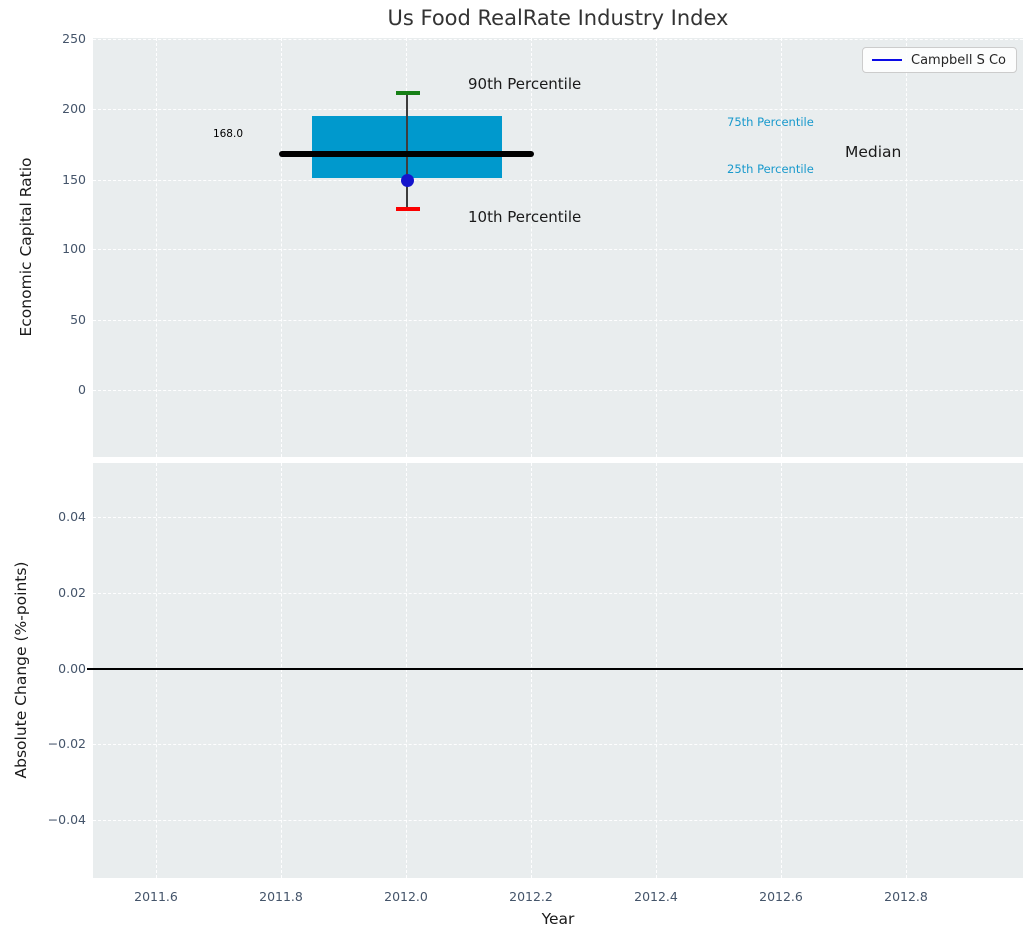 The height and width of the screenshot is (942, 1034). What do you see at coordinates (781, 896) in the screenshot?
I see `xtick-label: 2012.6` at bounding box center [781, 896].